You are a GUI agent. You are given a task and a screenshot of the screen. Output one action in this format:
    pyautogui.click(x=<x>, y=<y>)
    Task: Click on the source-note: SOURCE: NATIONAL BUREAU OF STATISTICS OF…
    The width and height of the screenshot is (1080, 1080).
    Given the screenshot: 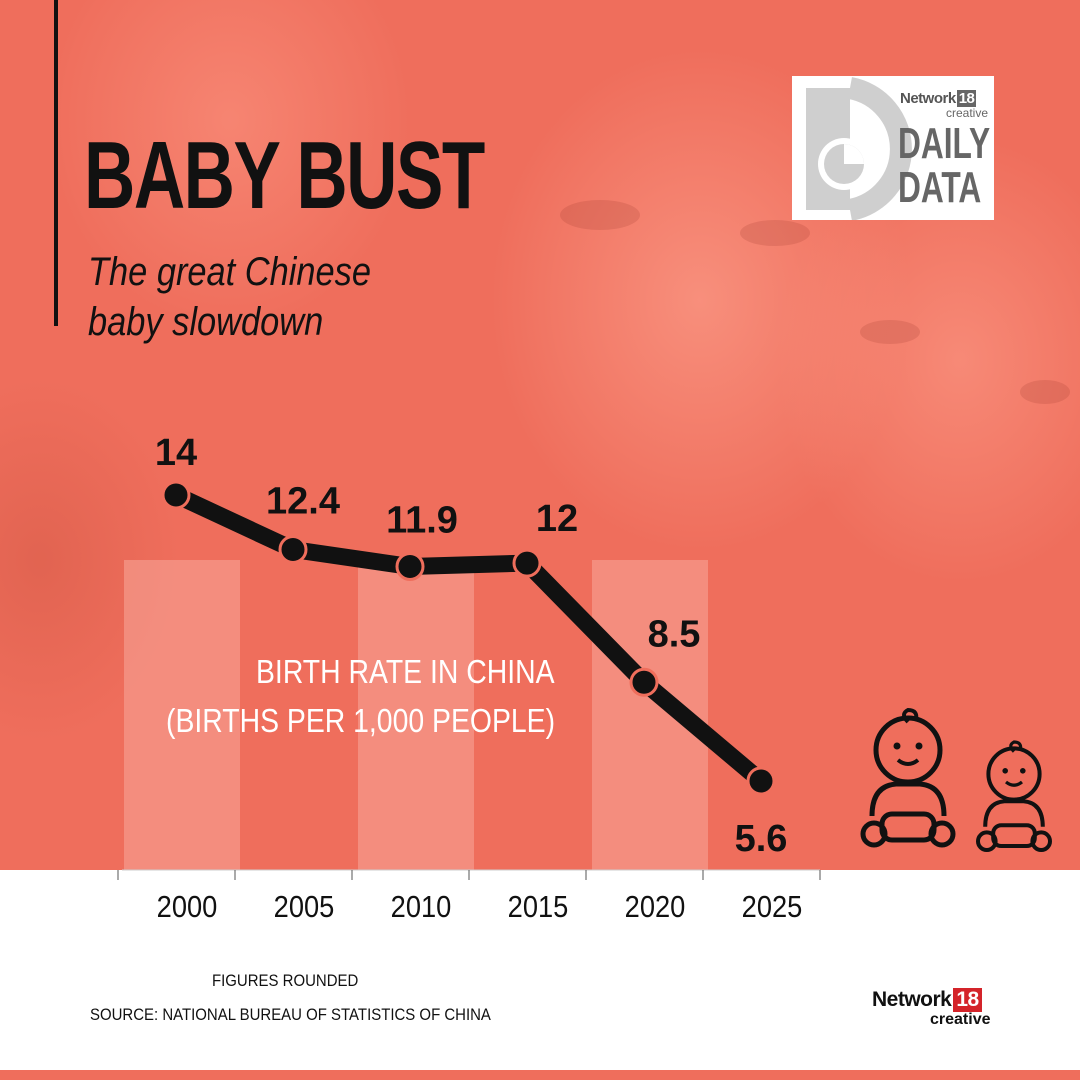 What is the action you would take?
    pyautogui.click(x=290, y=1014)
    